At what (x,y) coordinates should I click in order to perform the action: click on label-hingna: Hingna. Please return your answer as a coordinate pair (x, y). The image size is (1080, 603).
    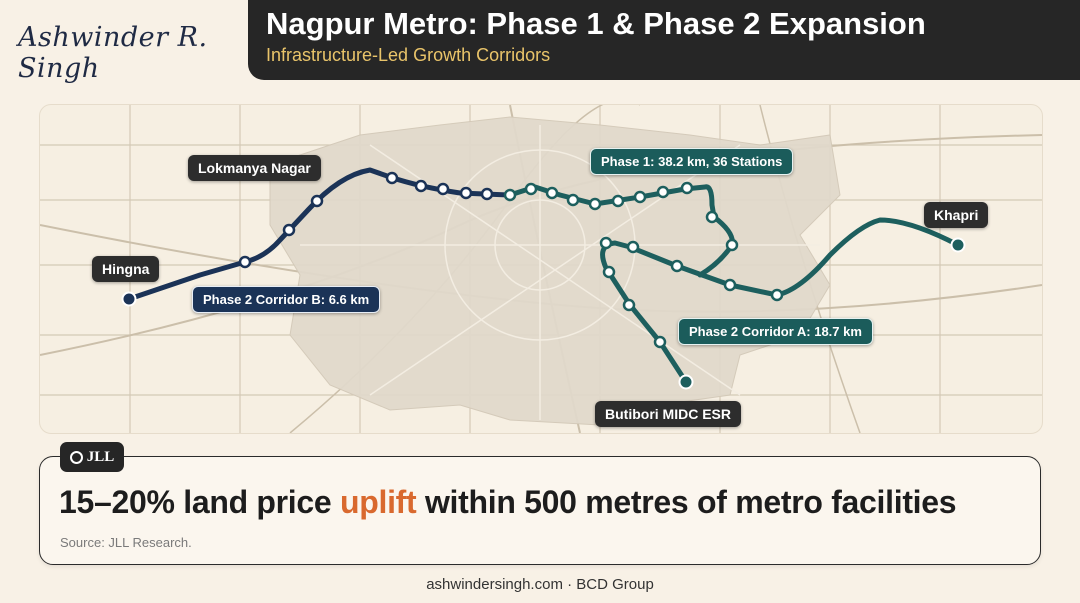
    Looking at the image, I should click on (126, 269).